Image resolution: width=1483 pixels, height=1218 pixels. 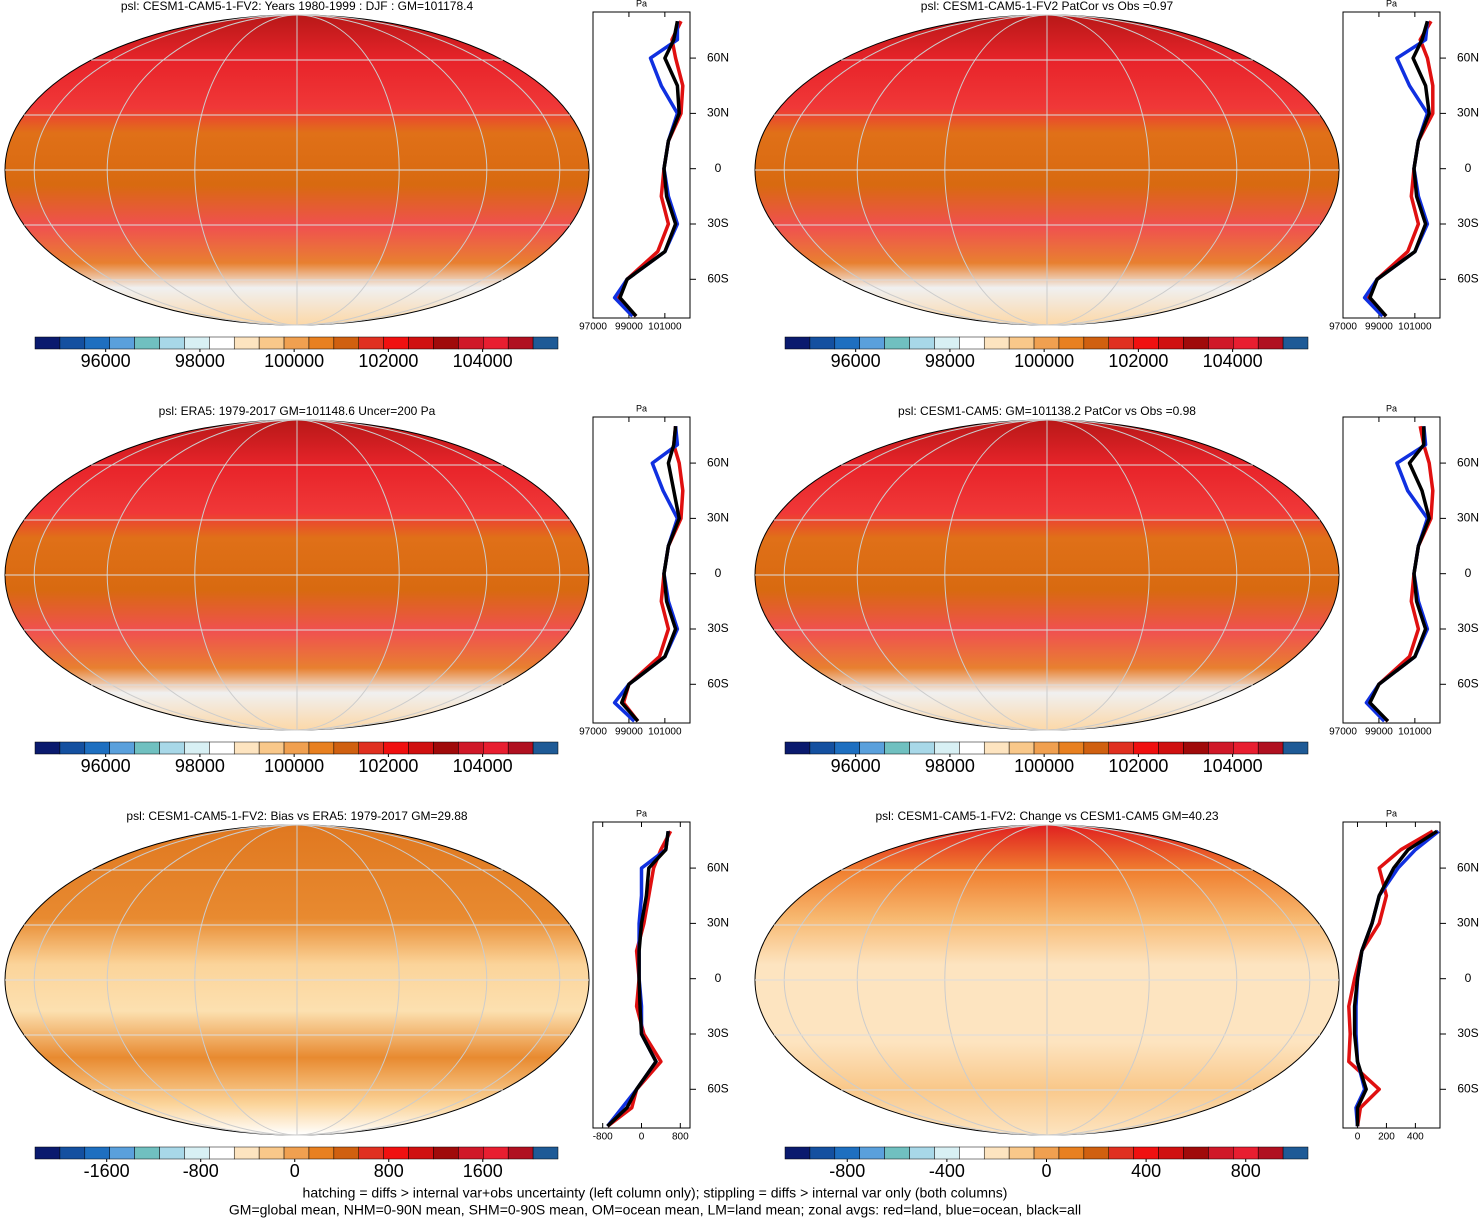 What do you see at coordinates (107, 1171) in the screenshot?
I see `colorbar-label: -1600` at bounding box center [107, 1171].